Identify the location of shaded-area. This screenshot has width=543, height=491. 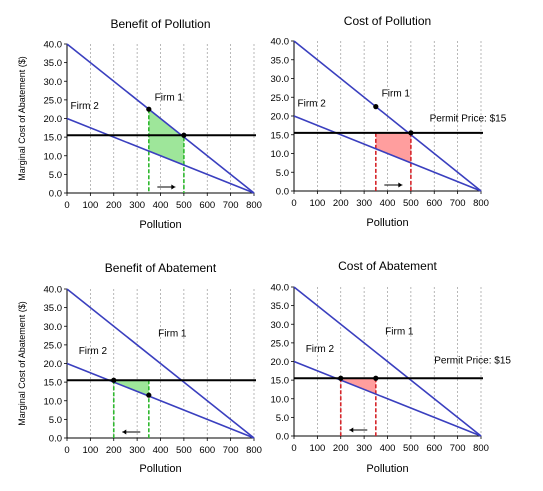
(393, 147).